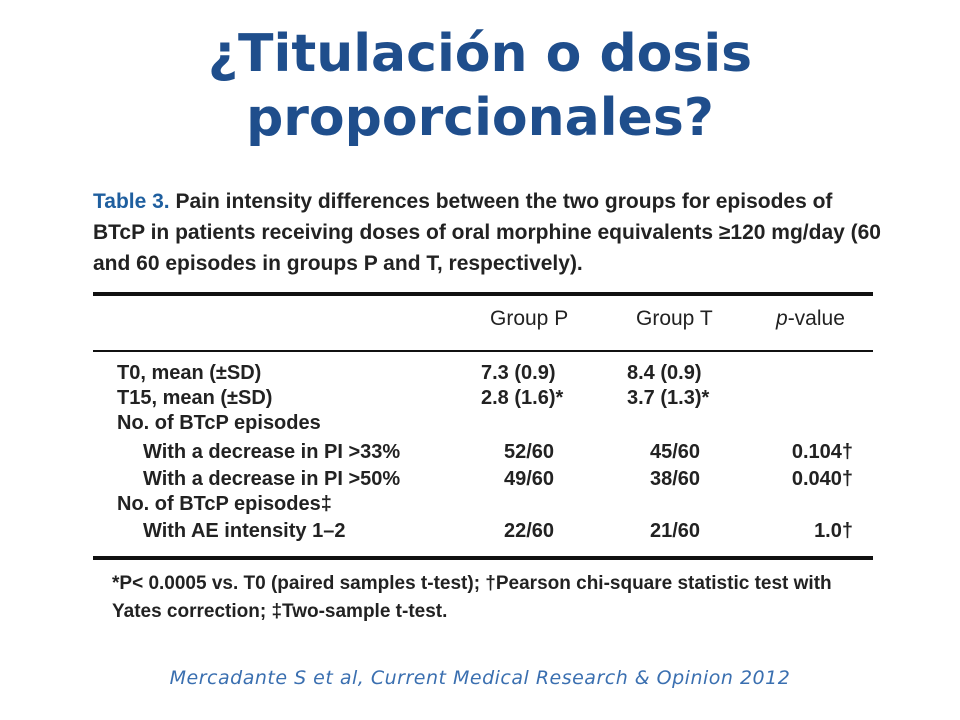 The height and width of the screenshot is (720, 960). I want to click on table-header-rule, so click(483, 351).